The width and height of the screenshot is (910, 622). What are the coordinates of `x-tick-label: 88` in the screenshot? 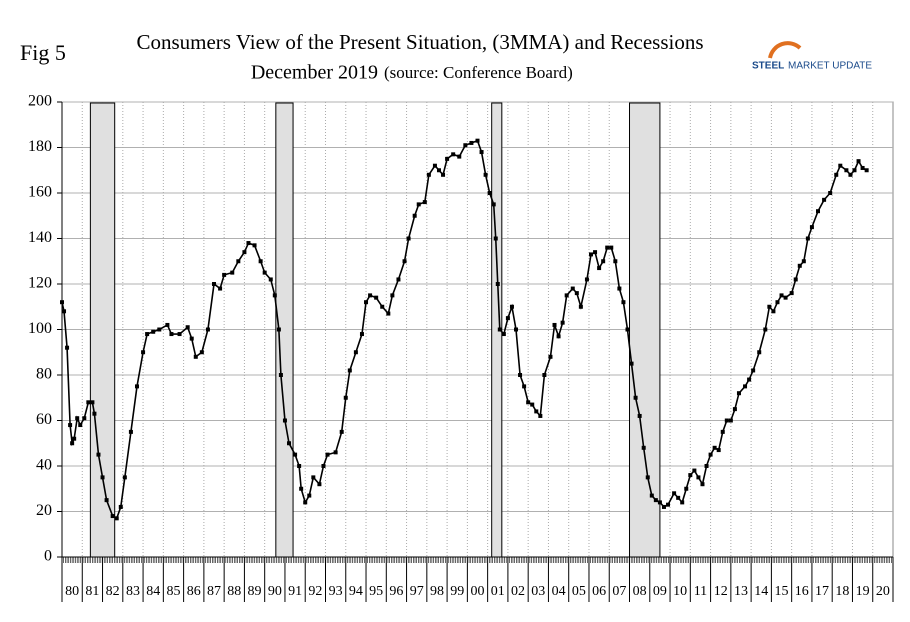 It's located at (234, 591).